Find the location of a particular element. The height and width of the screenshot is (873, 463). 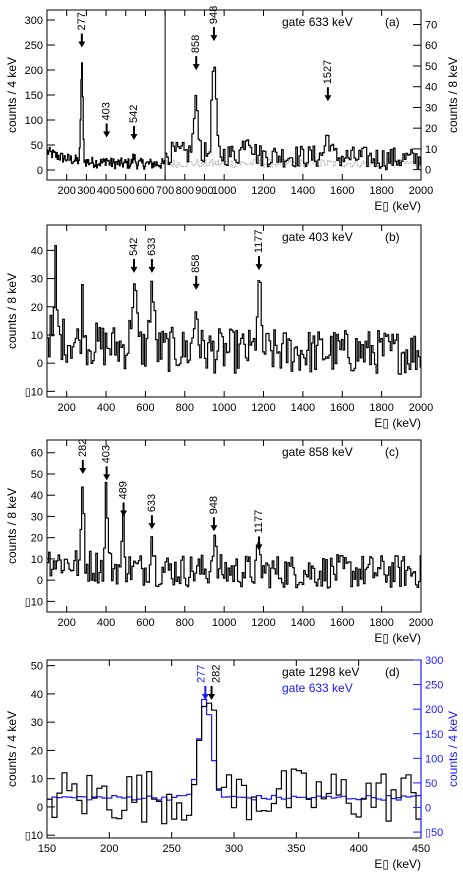

peak-annotation: 277 is located at coordinates (202, 682).